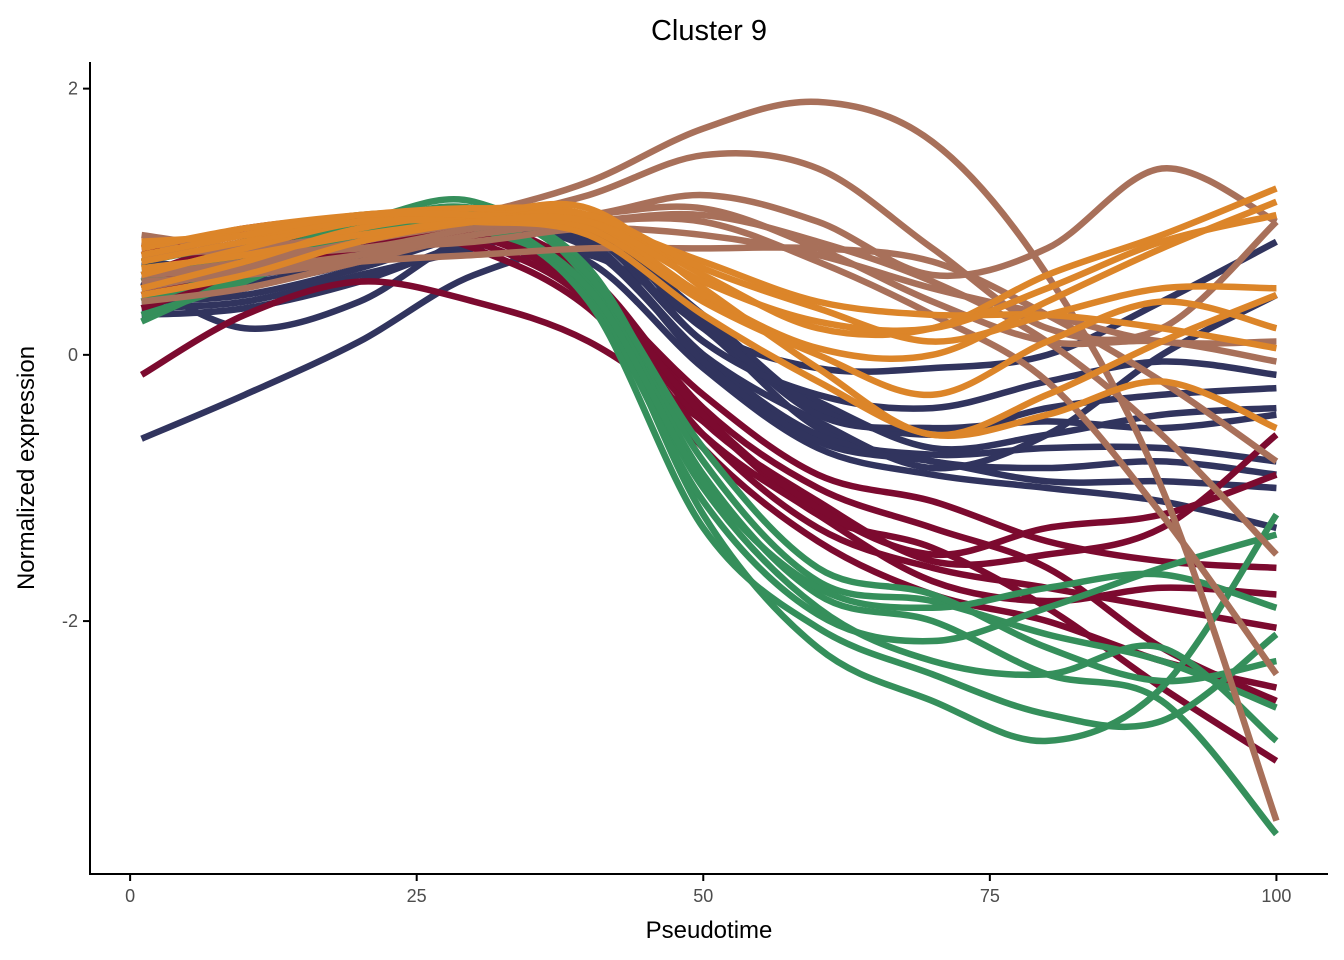  What do you see at coordinates (990, 896) in the screenshot?
I see `x-tick-label: 75` at bounding box center [990, 896].